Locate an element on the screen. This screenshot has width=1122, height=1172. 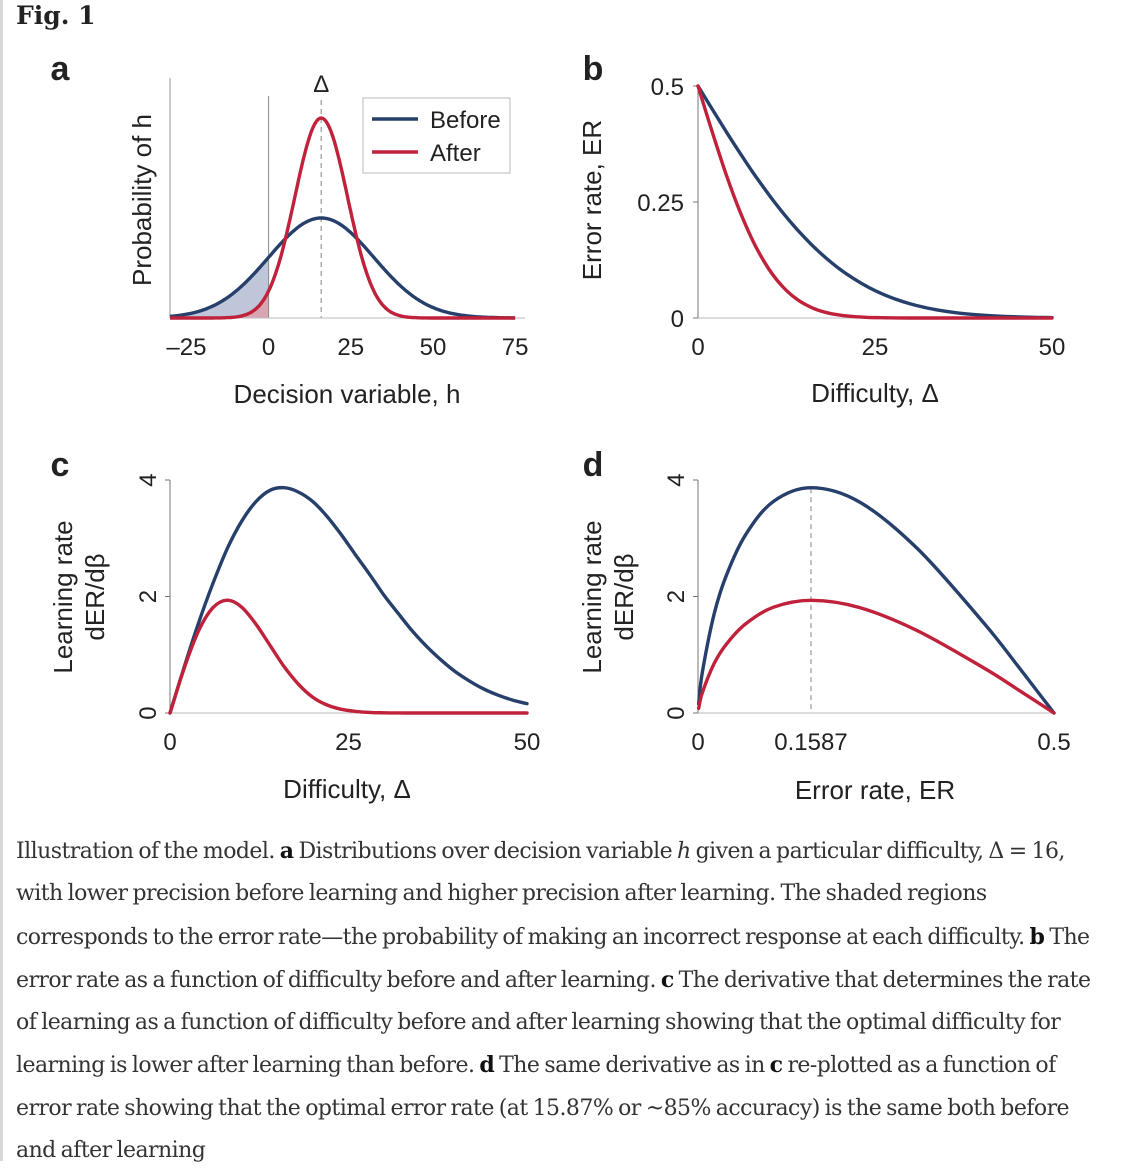
panel-c-ytick-1: 2 is located at coordinates (148, 596).